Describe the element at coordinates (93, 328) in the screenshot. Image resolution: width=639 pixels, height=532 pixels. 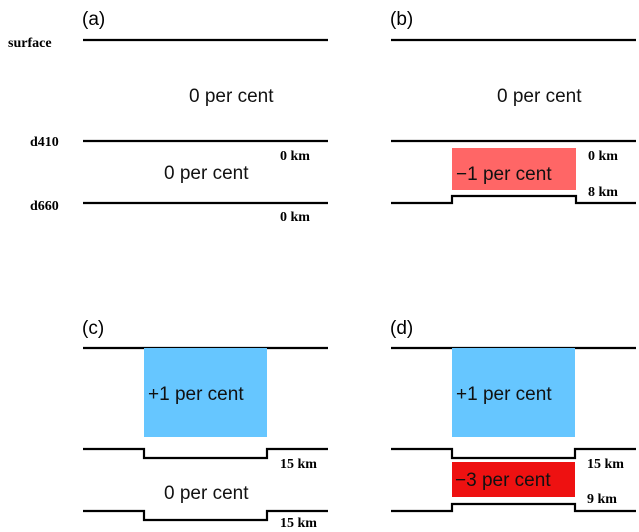
I see `panel-c-label: (c)` at that location.